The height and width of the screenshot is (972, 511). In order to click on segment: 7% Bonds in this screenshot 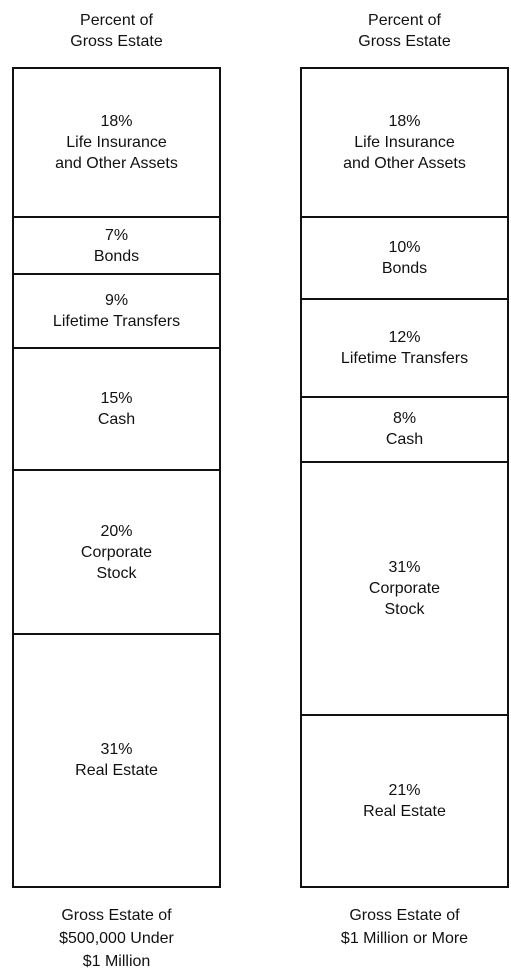, I will do `click(116, 244)`.